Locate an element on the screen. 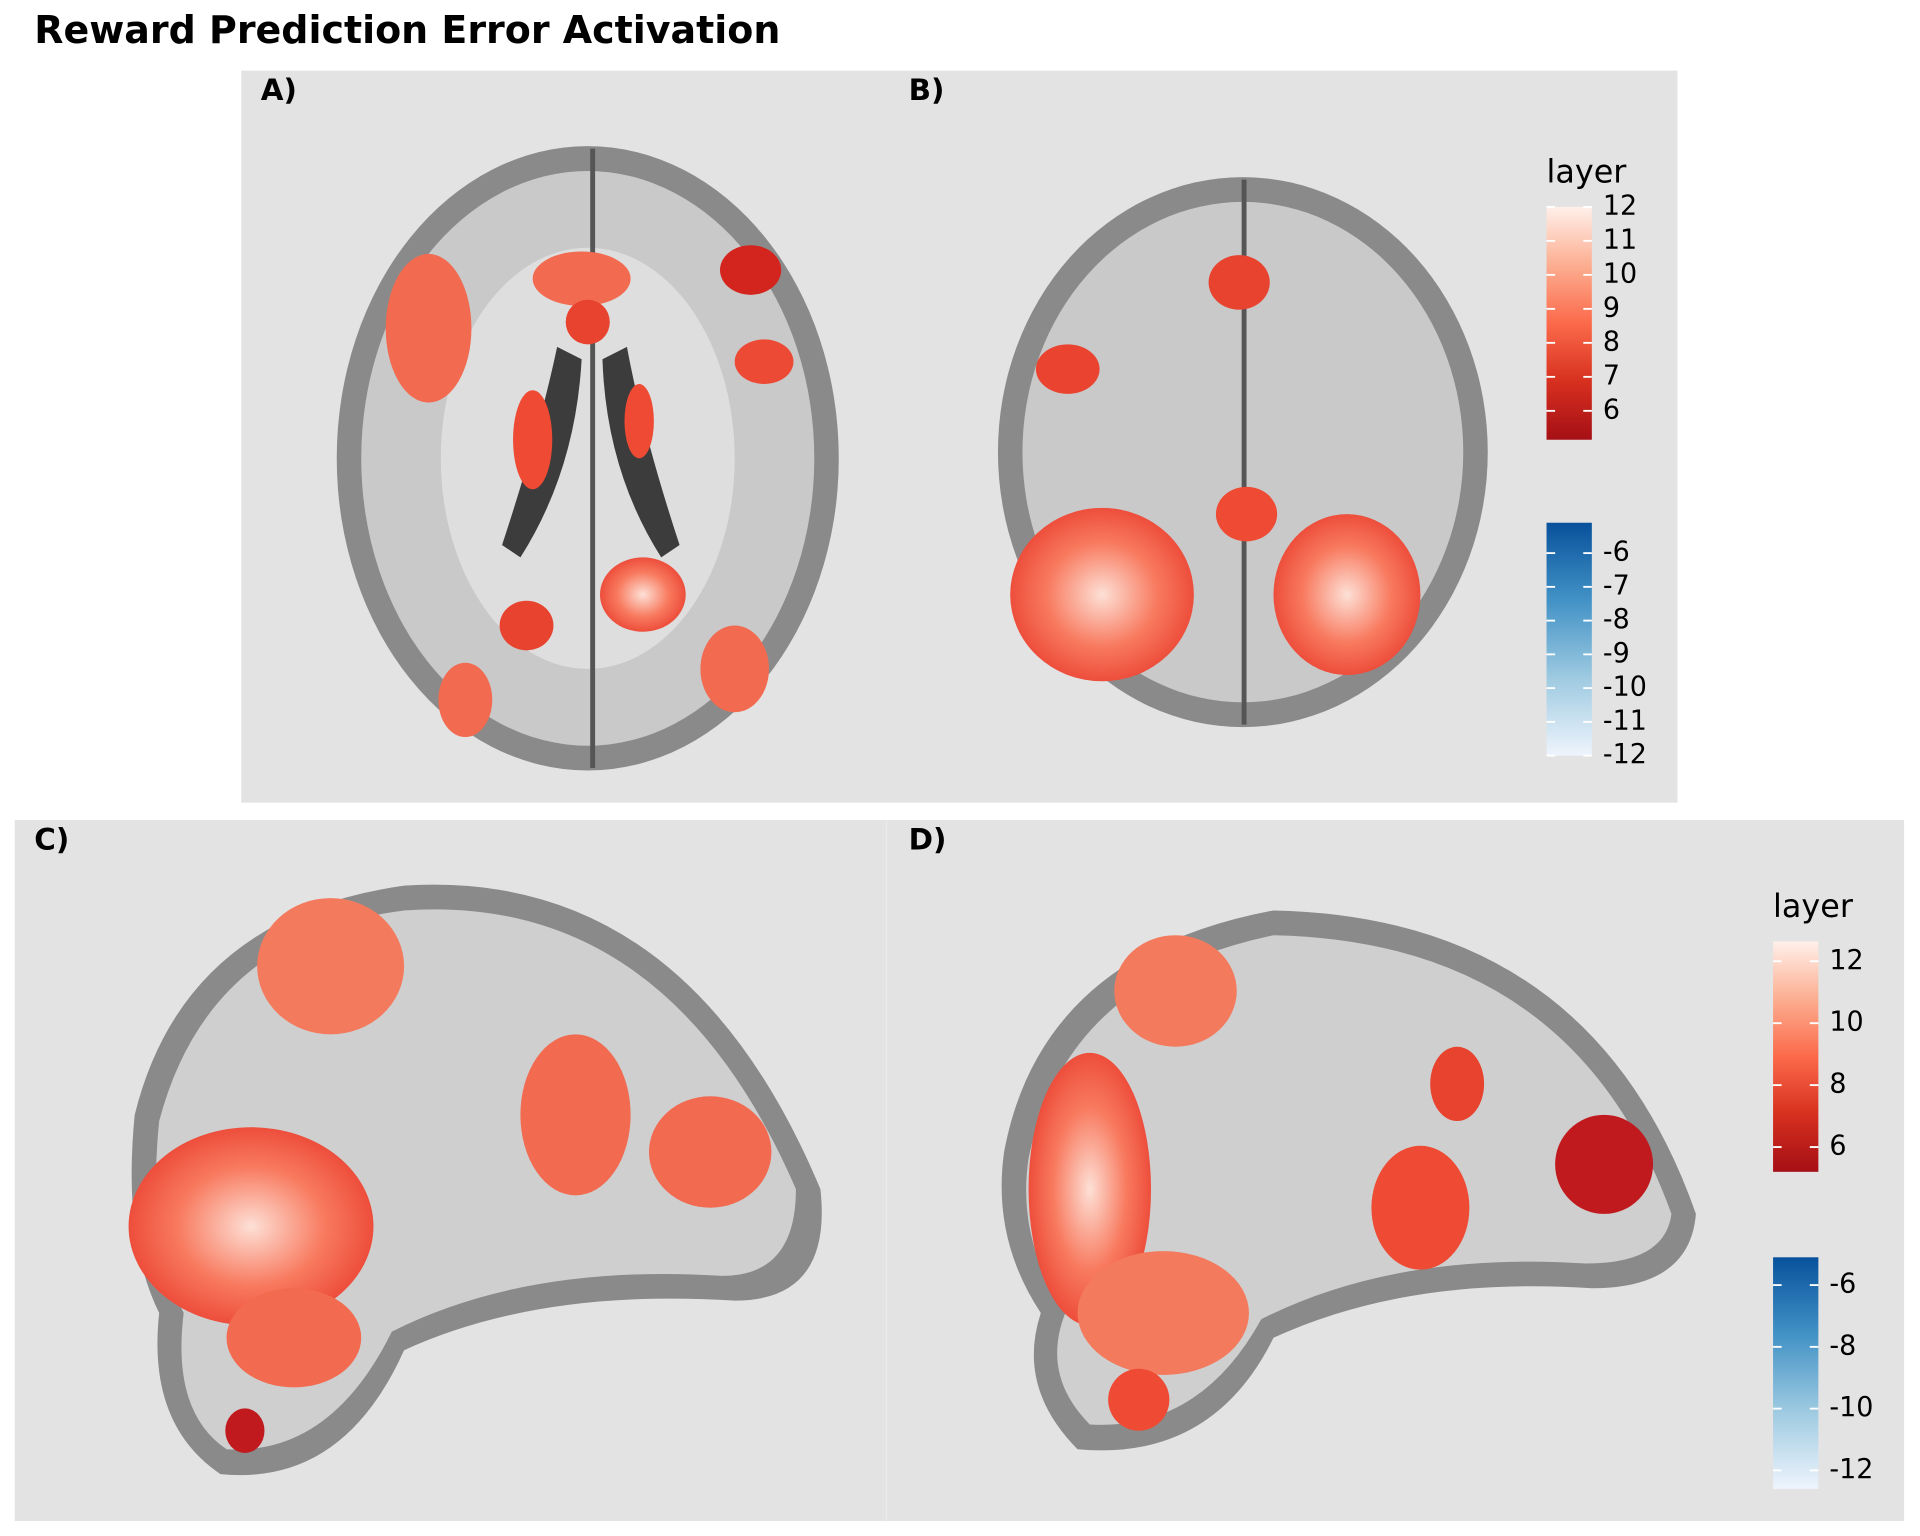 This screenshot has height=1536, width=1920. panel-label: D) is located at coordinates (928, 839).